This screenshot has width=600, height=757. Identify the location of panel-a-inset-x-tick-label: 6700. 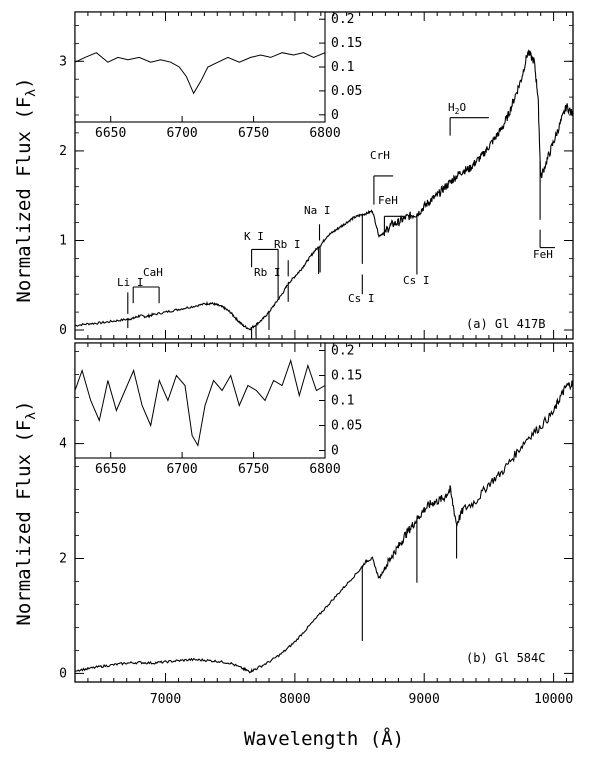
(181, 133).